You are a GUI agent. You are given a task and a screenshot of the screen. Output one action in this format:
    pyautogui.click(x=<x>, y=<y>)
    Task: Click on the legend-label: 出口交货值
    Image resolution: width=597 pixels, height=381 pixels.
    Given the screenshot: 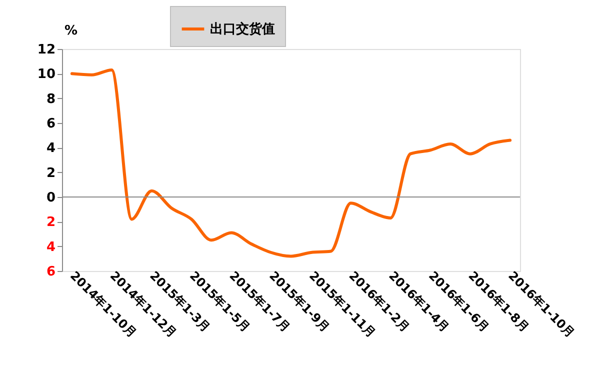 What is the action you would take?
    pyautogui.click(x=242, y=29)
    